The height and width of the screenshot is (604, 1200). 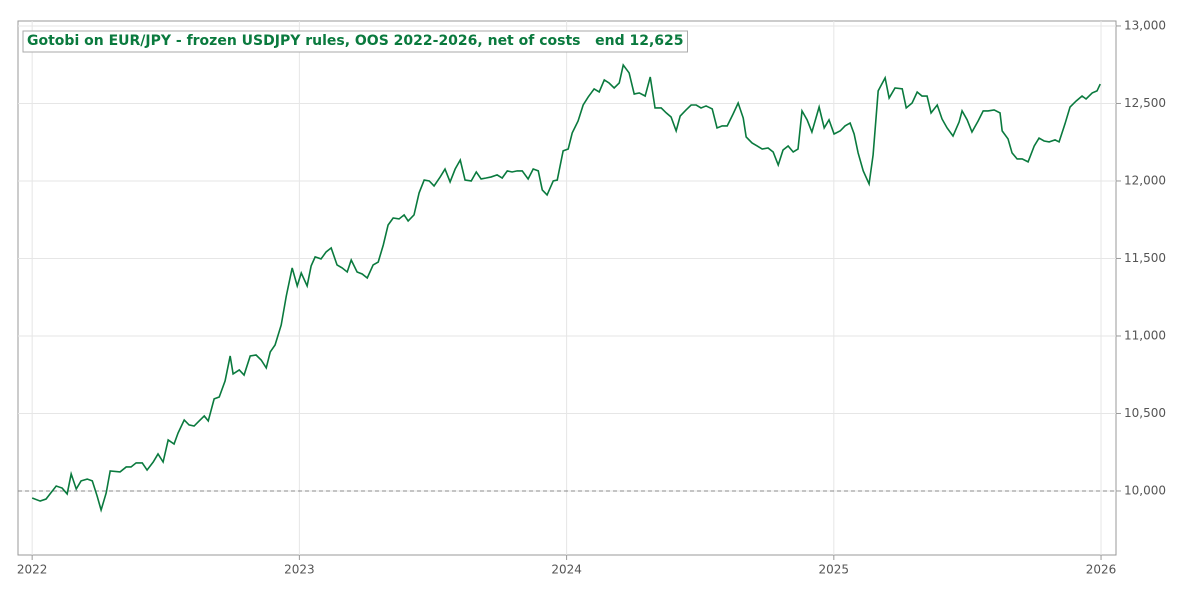 I want to click on x-tick-label: 2026, so click(x=1101, y=570).